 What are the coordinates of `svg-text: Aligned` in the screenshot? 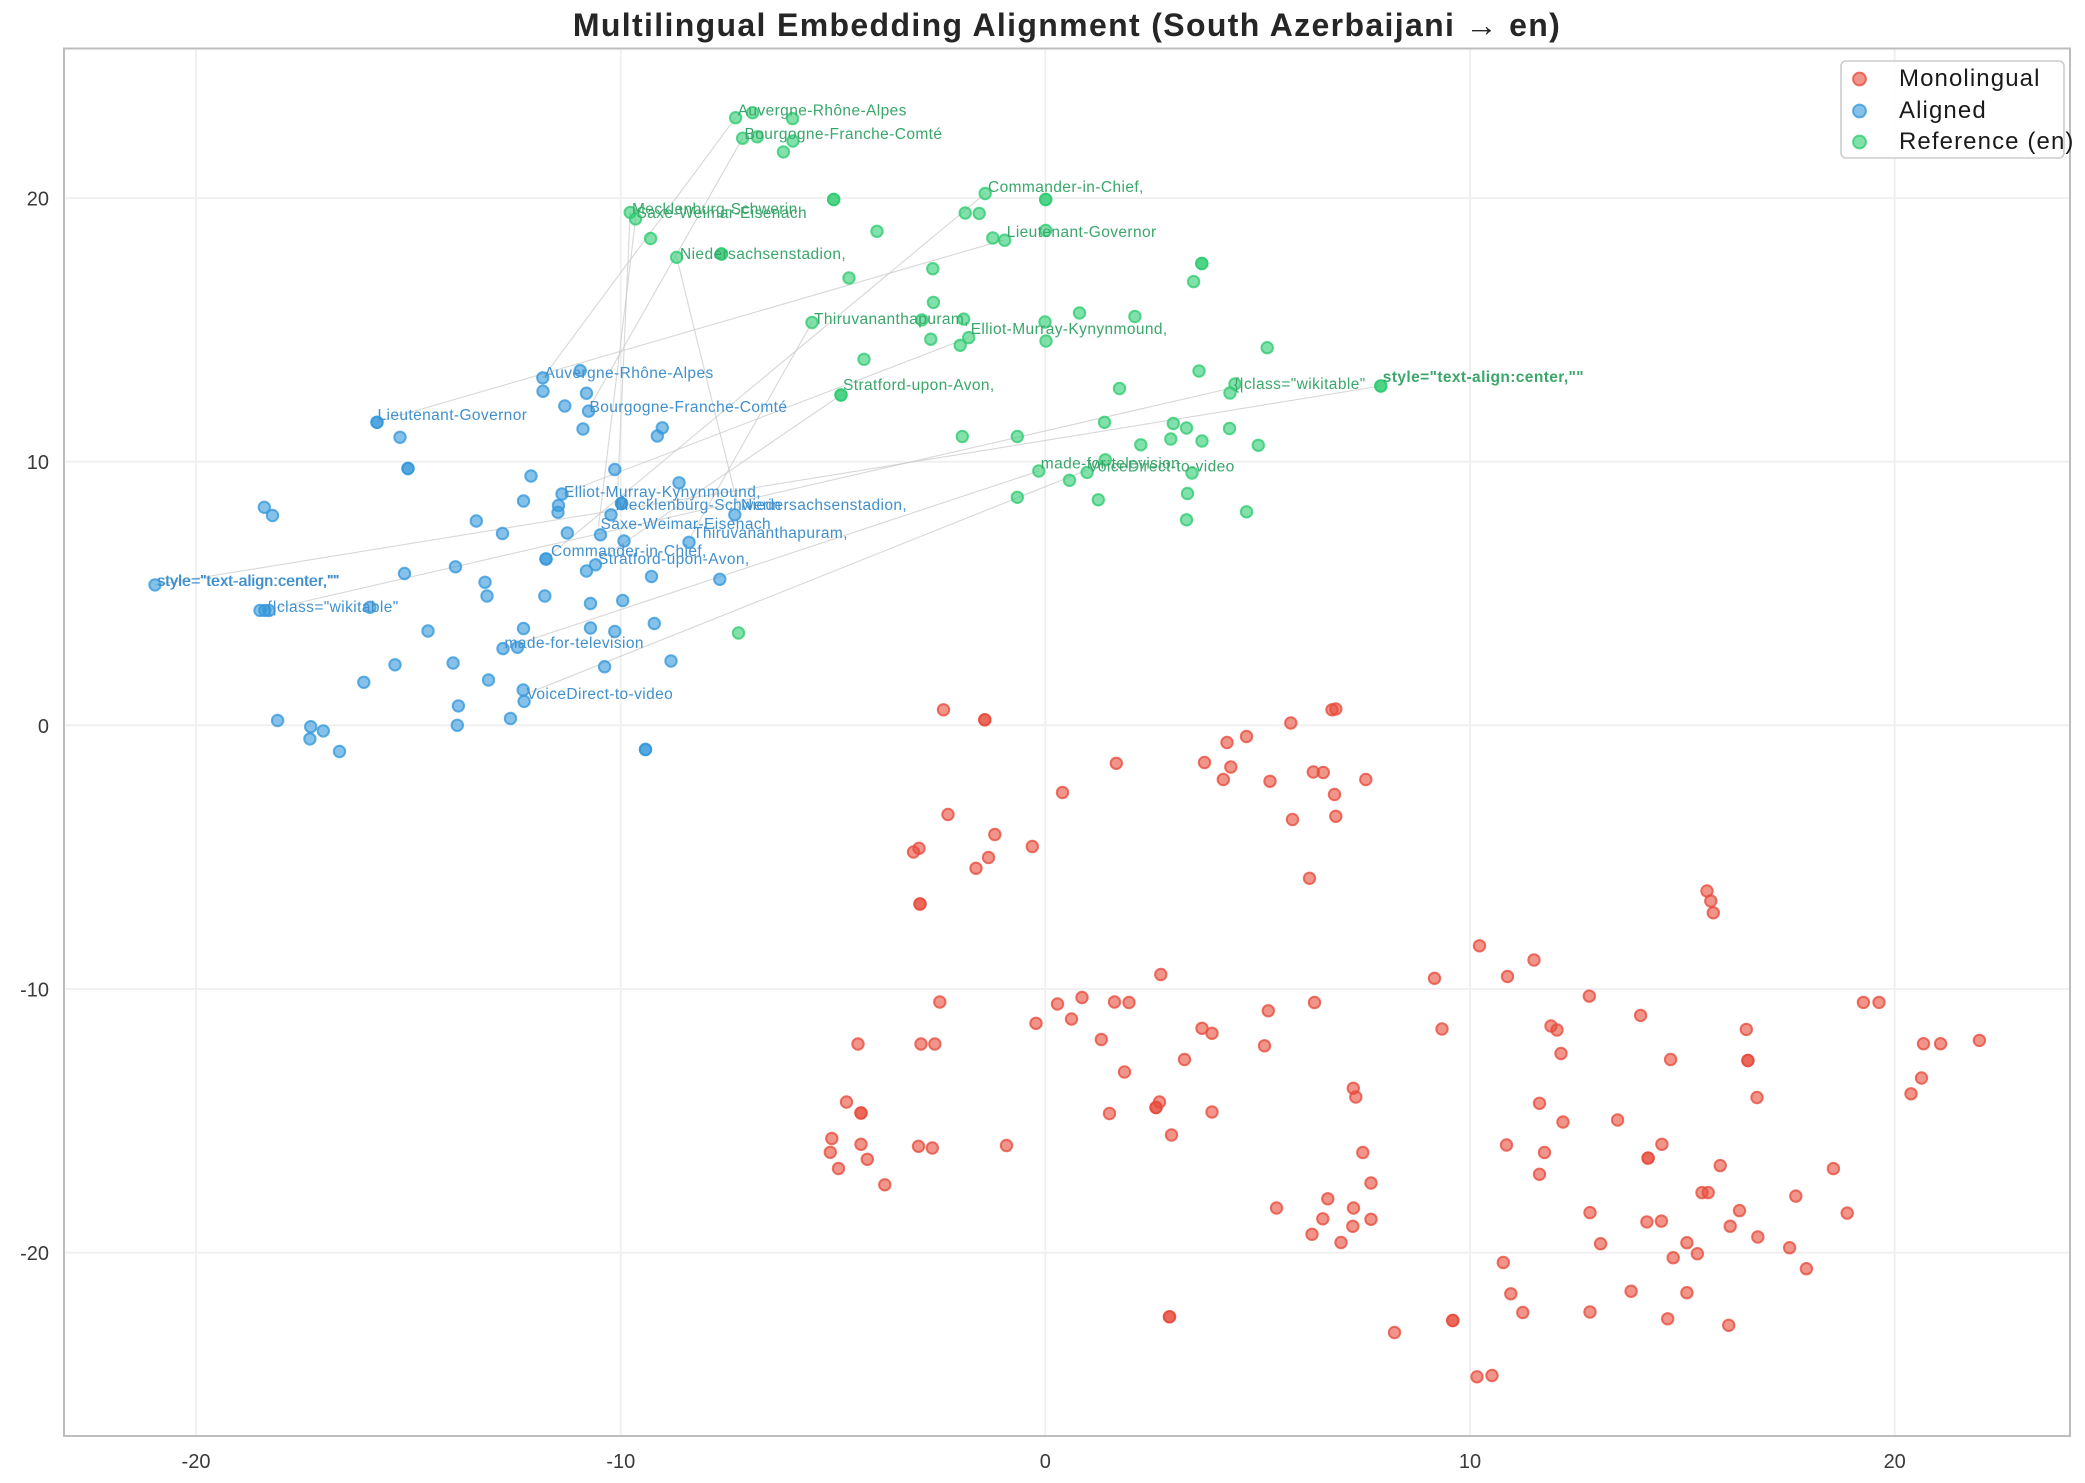 It's located at (1943, 110).